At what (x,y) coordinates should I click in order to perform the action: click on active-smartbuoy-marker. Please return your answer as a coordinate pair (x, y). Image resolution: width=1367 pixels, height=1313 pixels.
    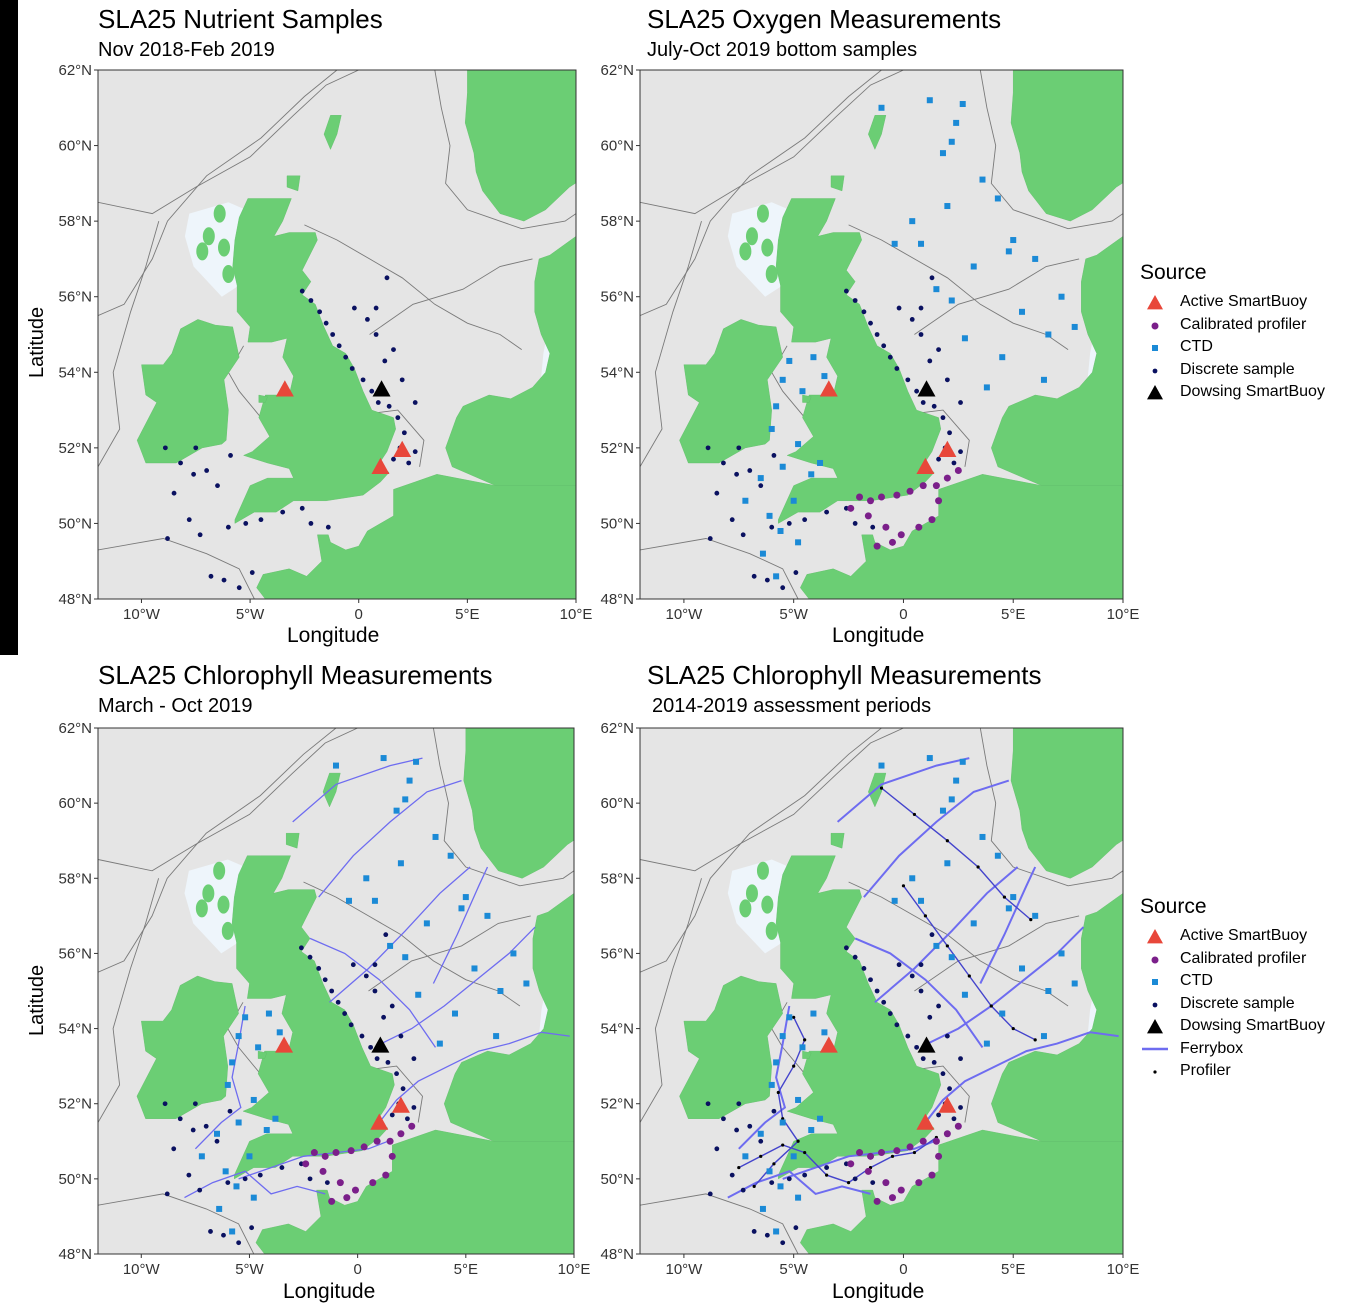
    Looking at the image, I should click on (828, 1044).